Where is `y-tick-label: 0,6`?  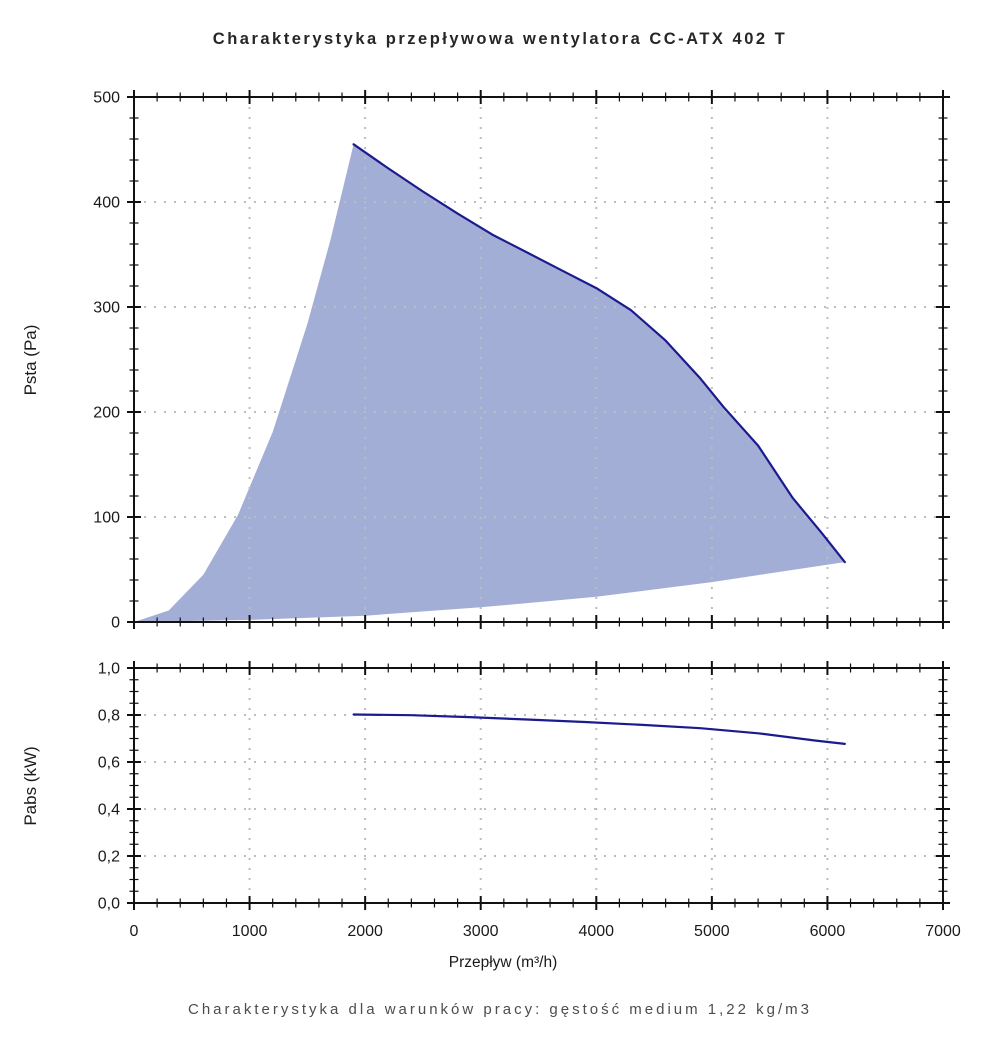 y-tick-label: 0,6 is located at coordinates (109, 763).